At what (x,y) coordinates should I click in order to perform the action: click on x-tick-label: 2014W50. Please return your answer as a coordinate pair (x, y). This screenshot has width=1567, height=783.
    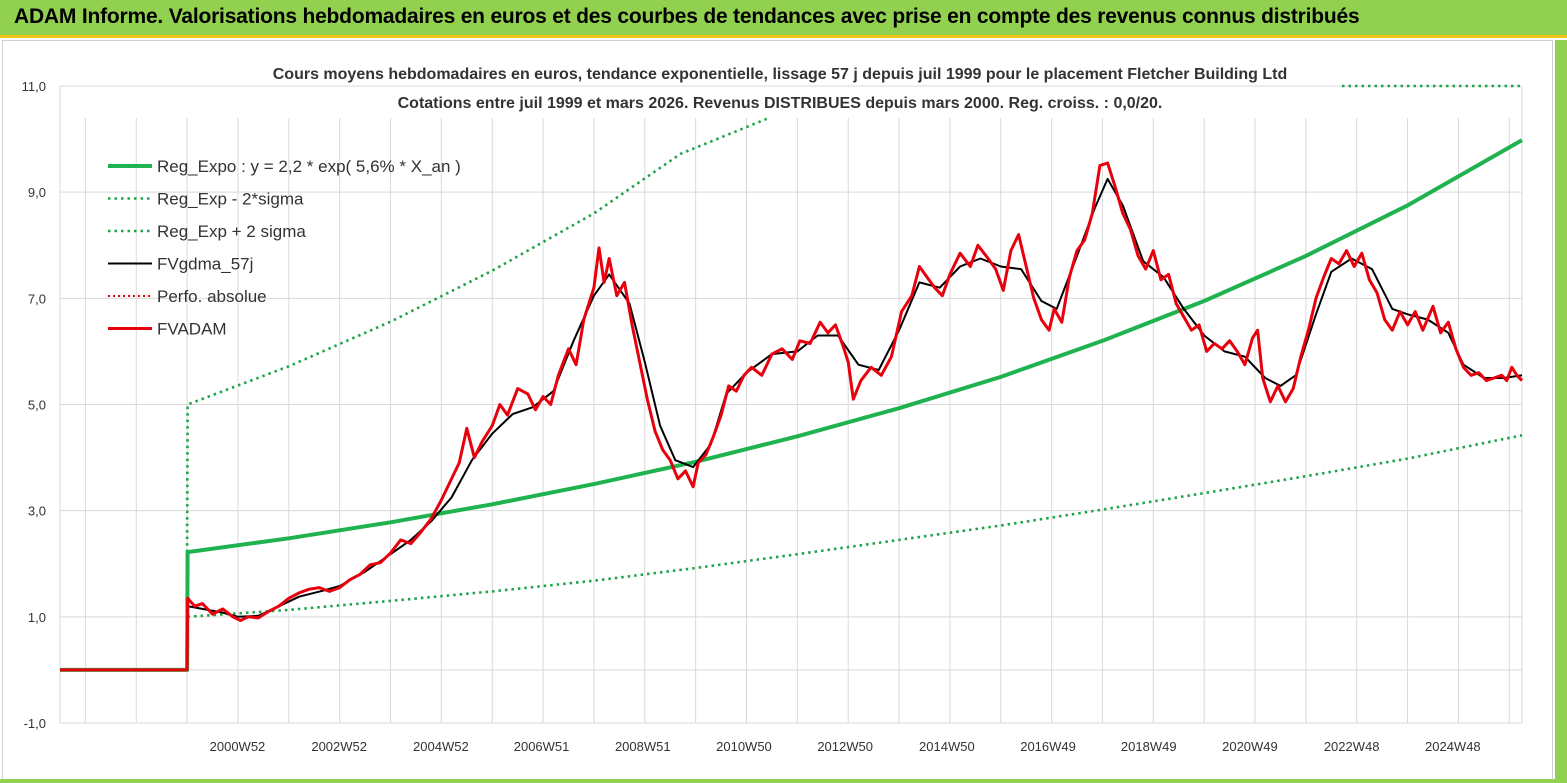
    Looking at the image, I should click on (947, 746).